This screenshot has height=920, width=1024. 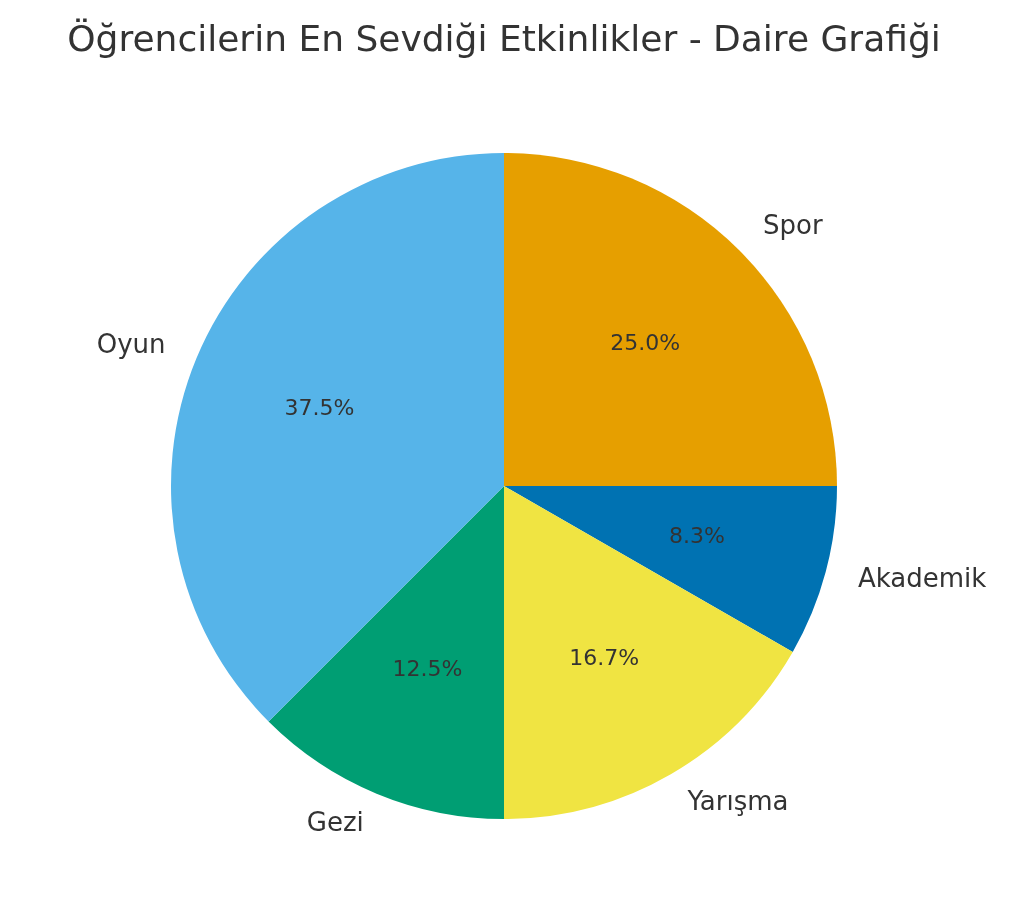 What do you see at coordinates (131, 343) in the screenshot?
I see `slice-label: Oyun` at bounding box center [131, 343].